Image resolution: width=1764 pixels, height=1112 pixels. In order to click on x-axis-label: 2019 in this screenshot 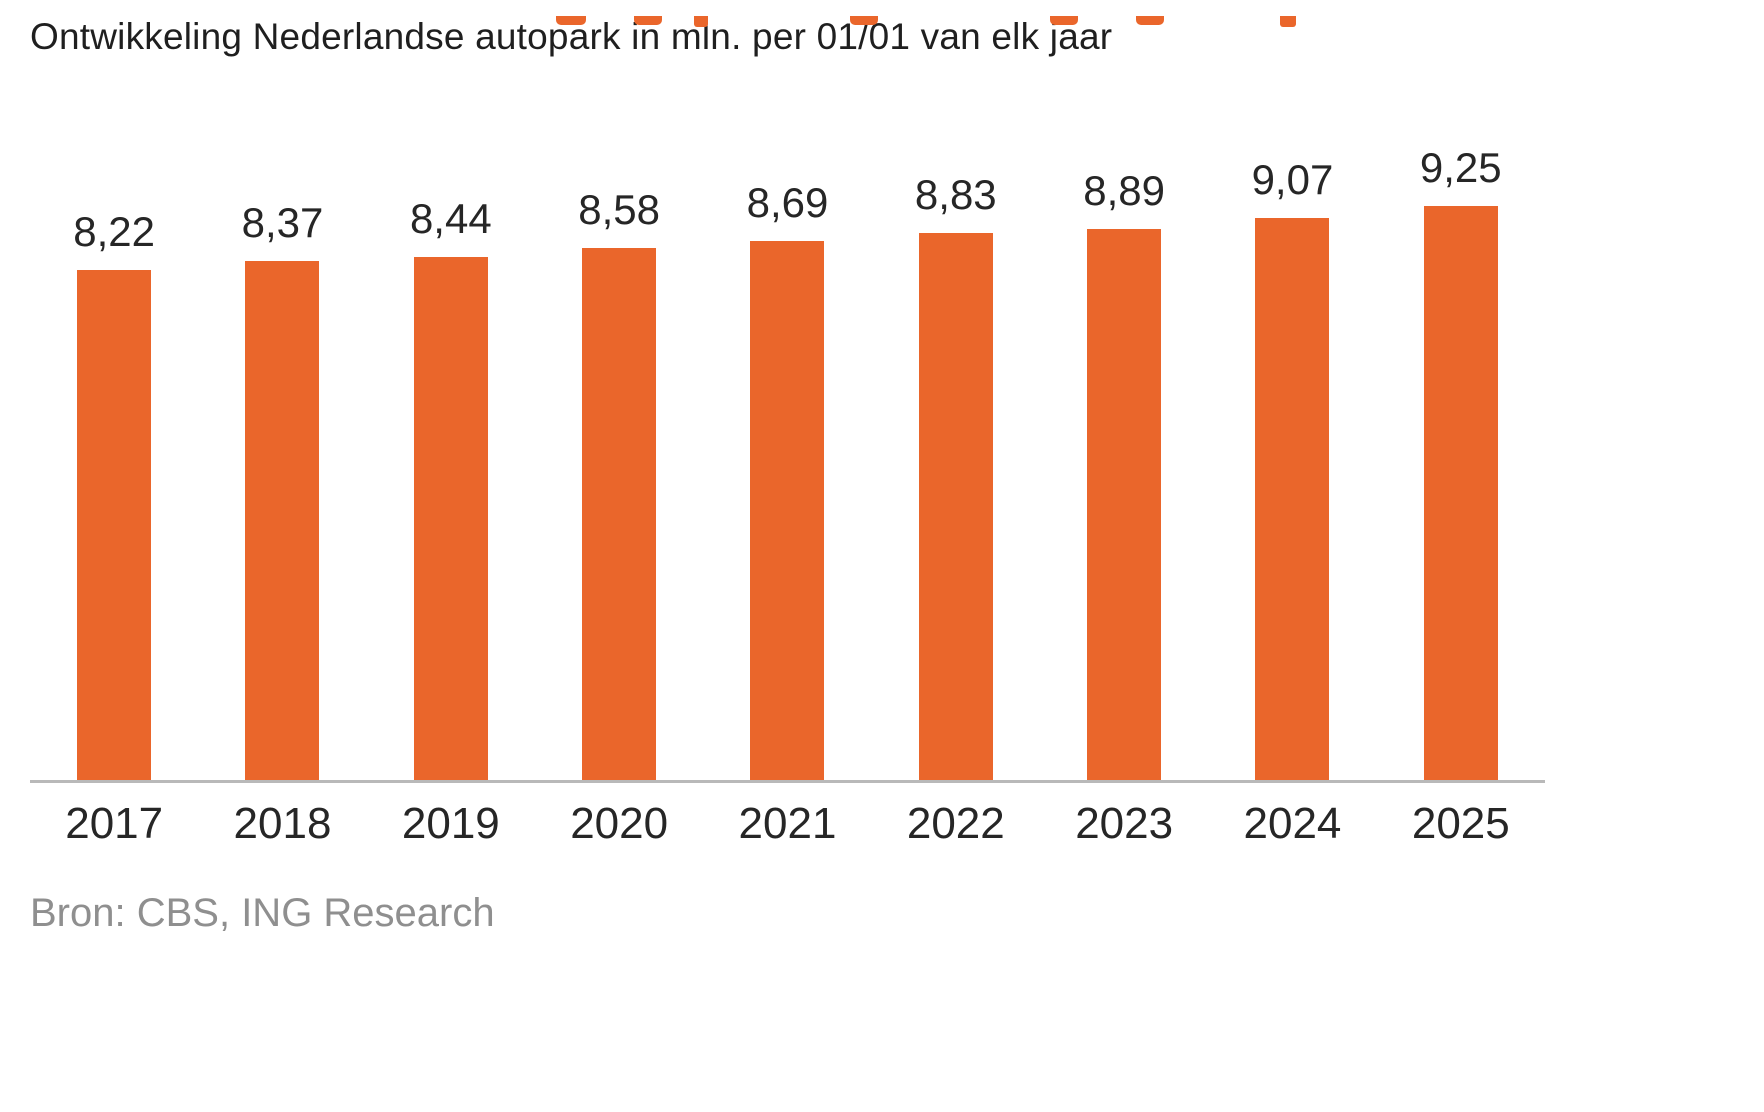, I will do `click(450, 823)`.